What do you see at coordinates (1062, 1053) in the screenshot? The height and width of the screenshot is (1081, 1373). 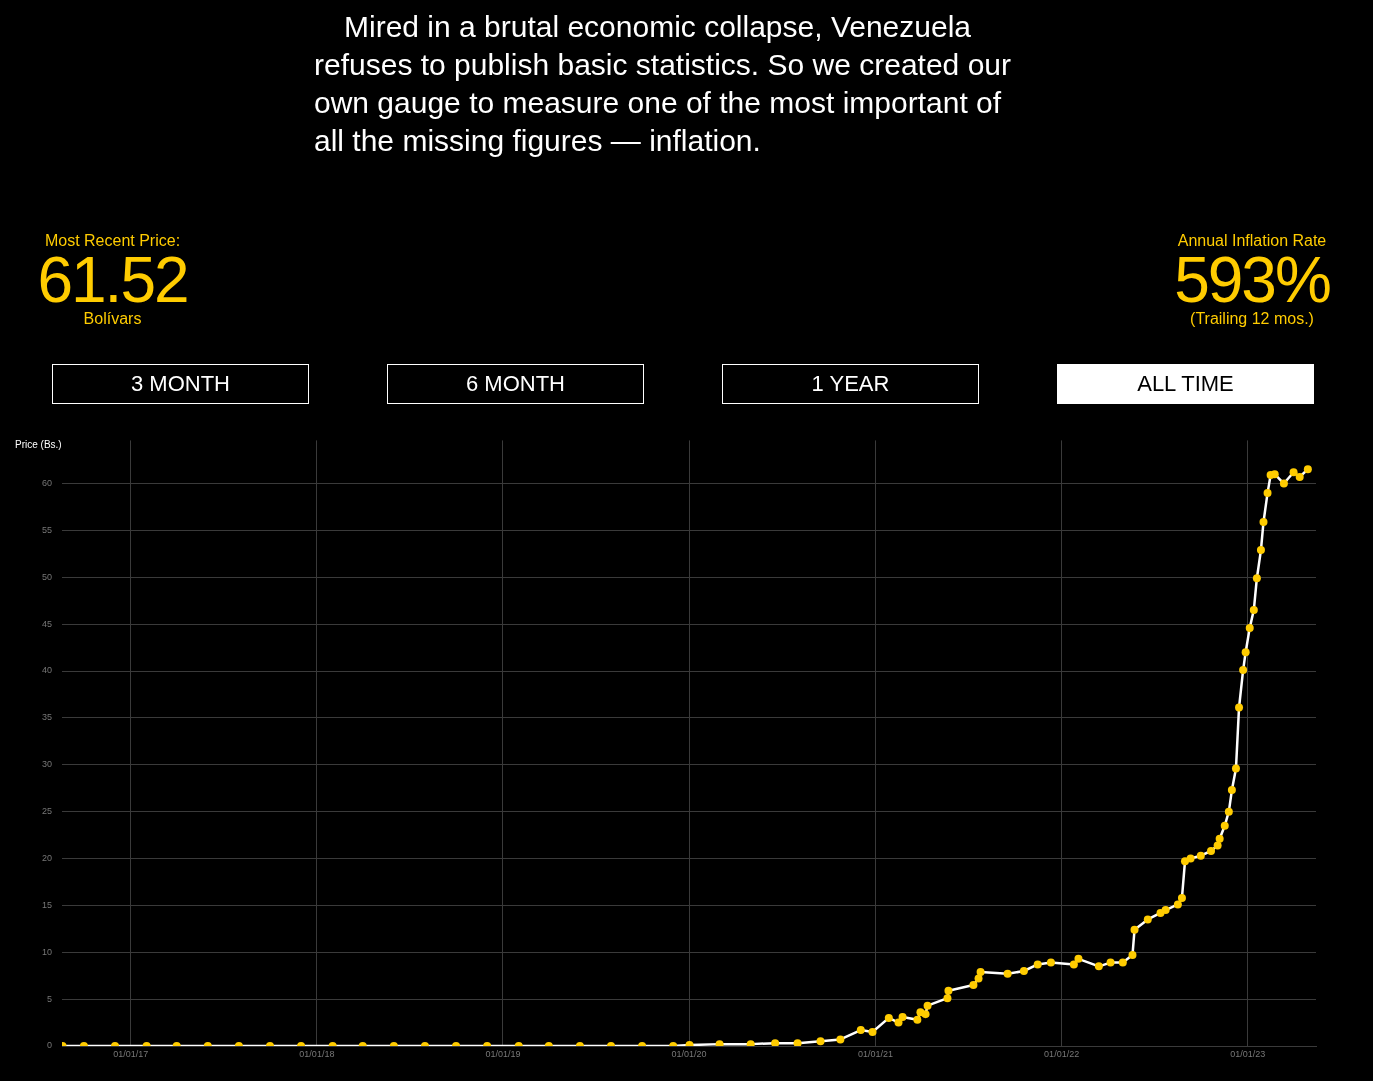 I see `x-tick-label: 01/01/22` at bounding box center [1062, 1053].